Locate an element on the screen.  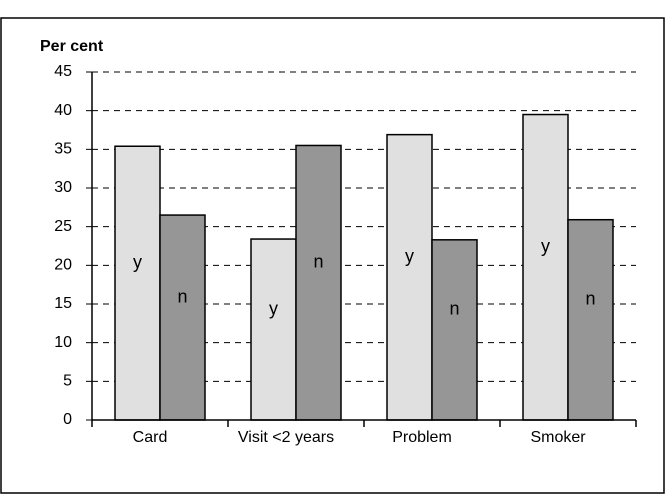
y-tick-label: 5 is located at coordinates (67, 381).